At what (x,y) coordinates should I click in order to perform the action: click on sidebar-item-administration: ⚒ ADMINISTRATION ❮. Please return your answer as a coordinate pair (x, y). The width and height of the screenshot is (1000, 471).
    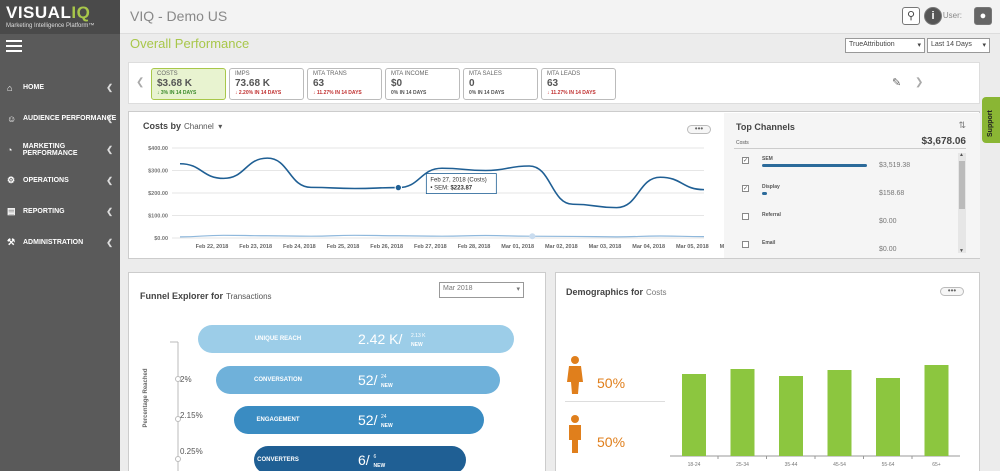
    Looking at the image, I should click on (60, 242).